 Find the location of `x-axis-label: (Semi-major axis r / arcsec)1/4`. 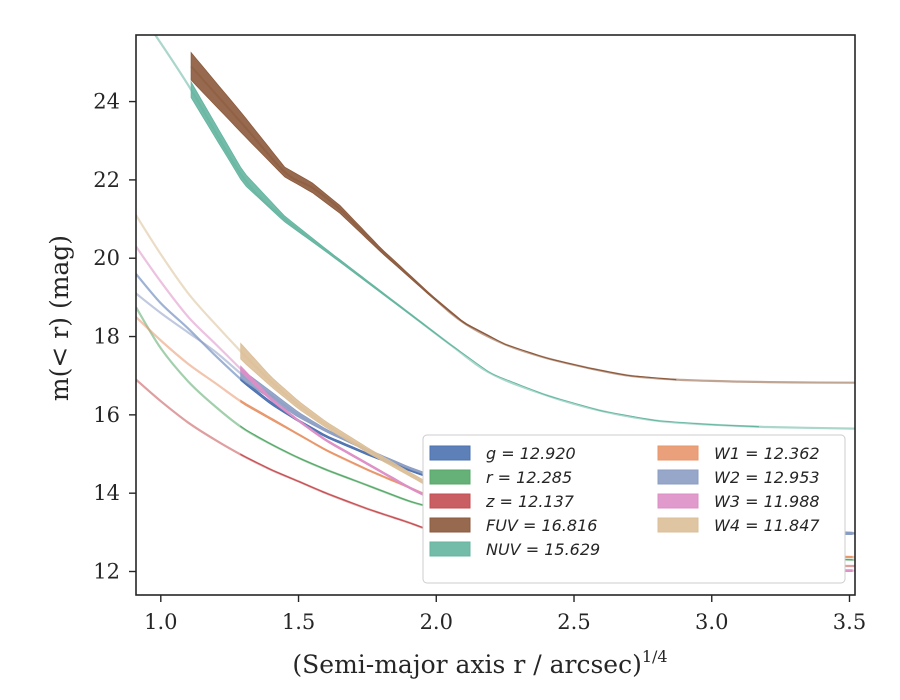

x-axis-label: (Semi-major axis r / arcsec)1/4 is located at coordinates (479, 663).